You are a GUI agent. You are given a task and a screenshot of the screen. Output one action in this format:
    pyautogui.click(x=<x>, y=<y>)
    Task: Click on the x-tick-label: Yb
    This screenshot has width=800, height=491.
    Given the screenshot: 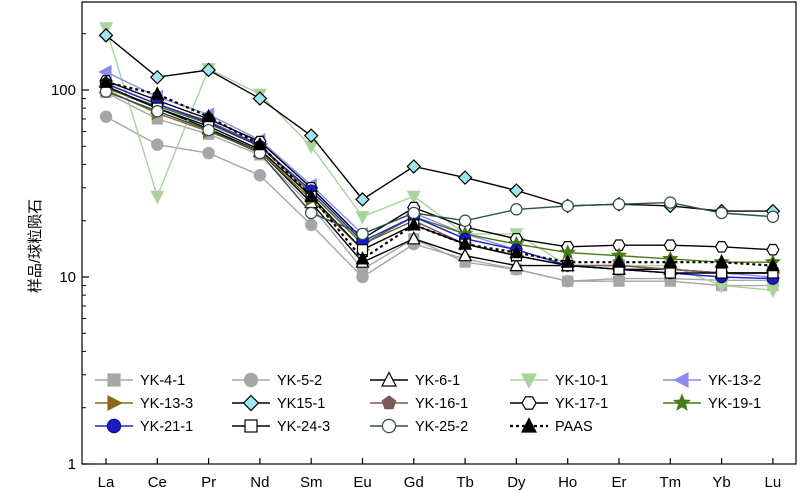 What is the action you would take?
    pyautogui.click(x=721, y=482)
    